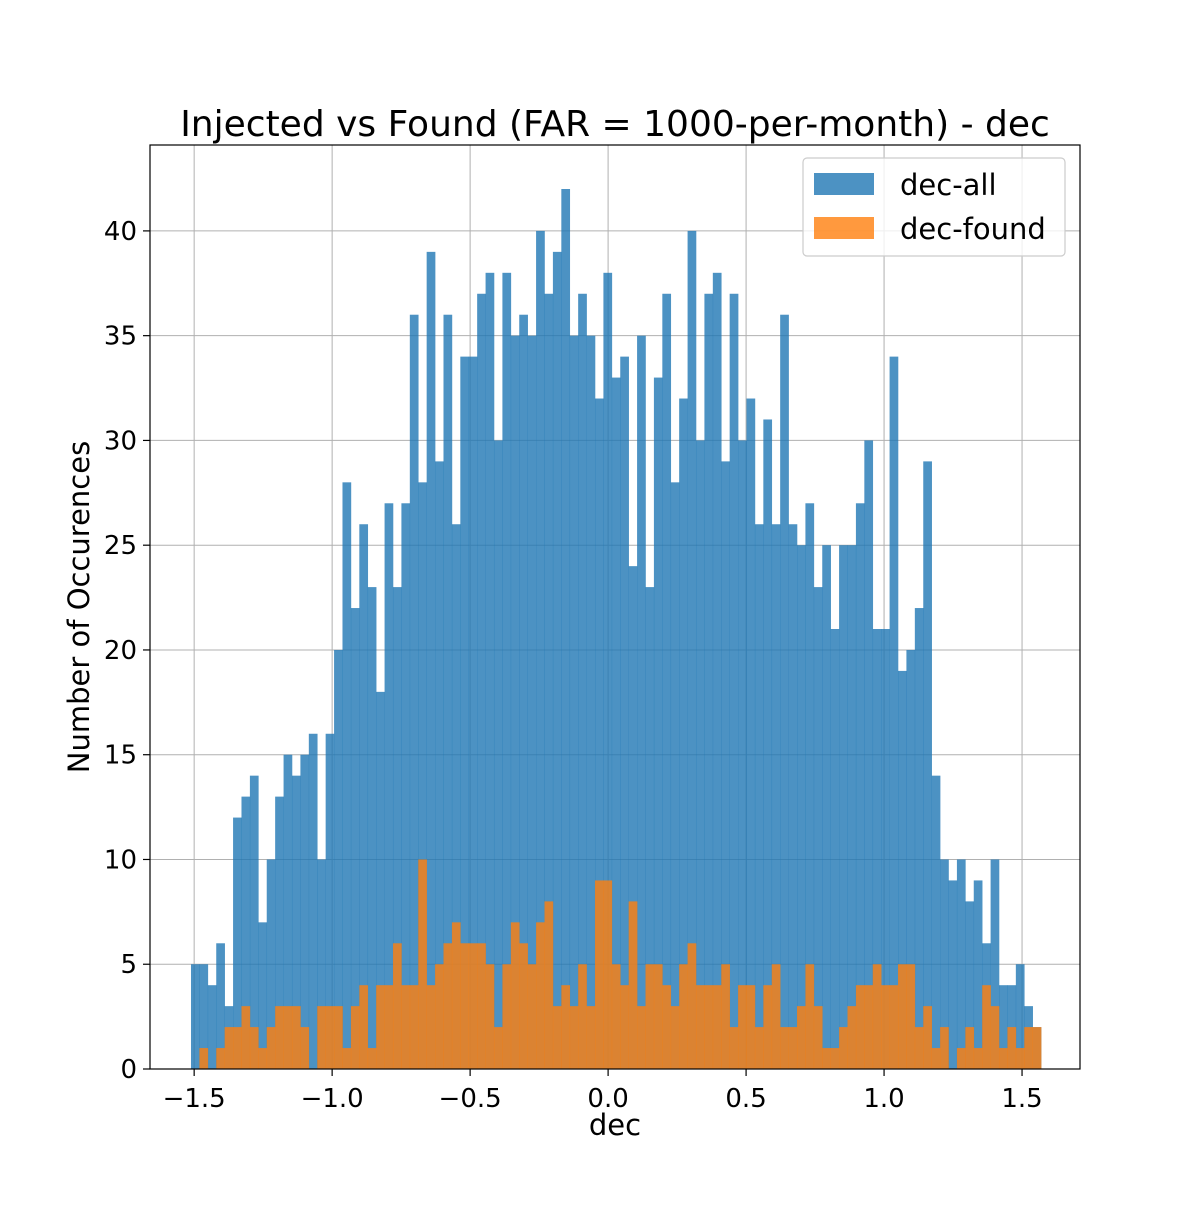  What do you see at coordinates (194, 1099) in the screenshot?
I see `x-tick-label: −1.5` at bounding box center [194, 1099].